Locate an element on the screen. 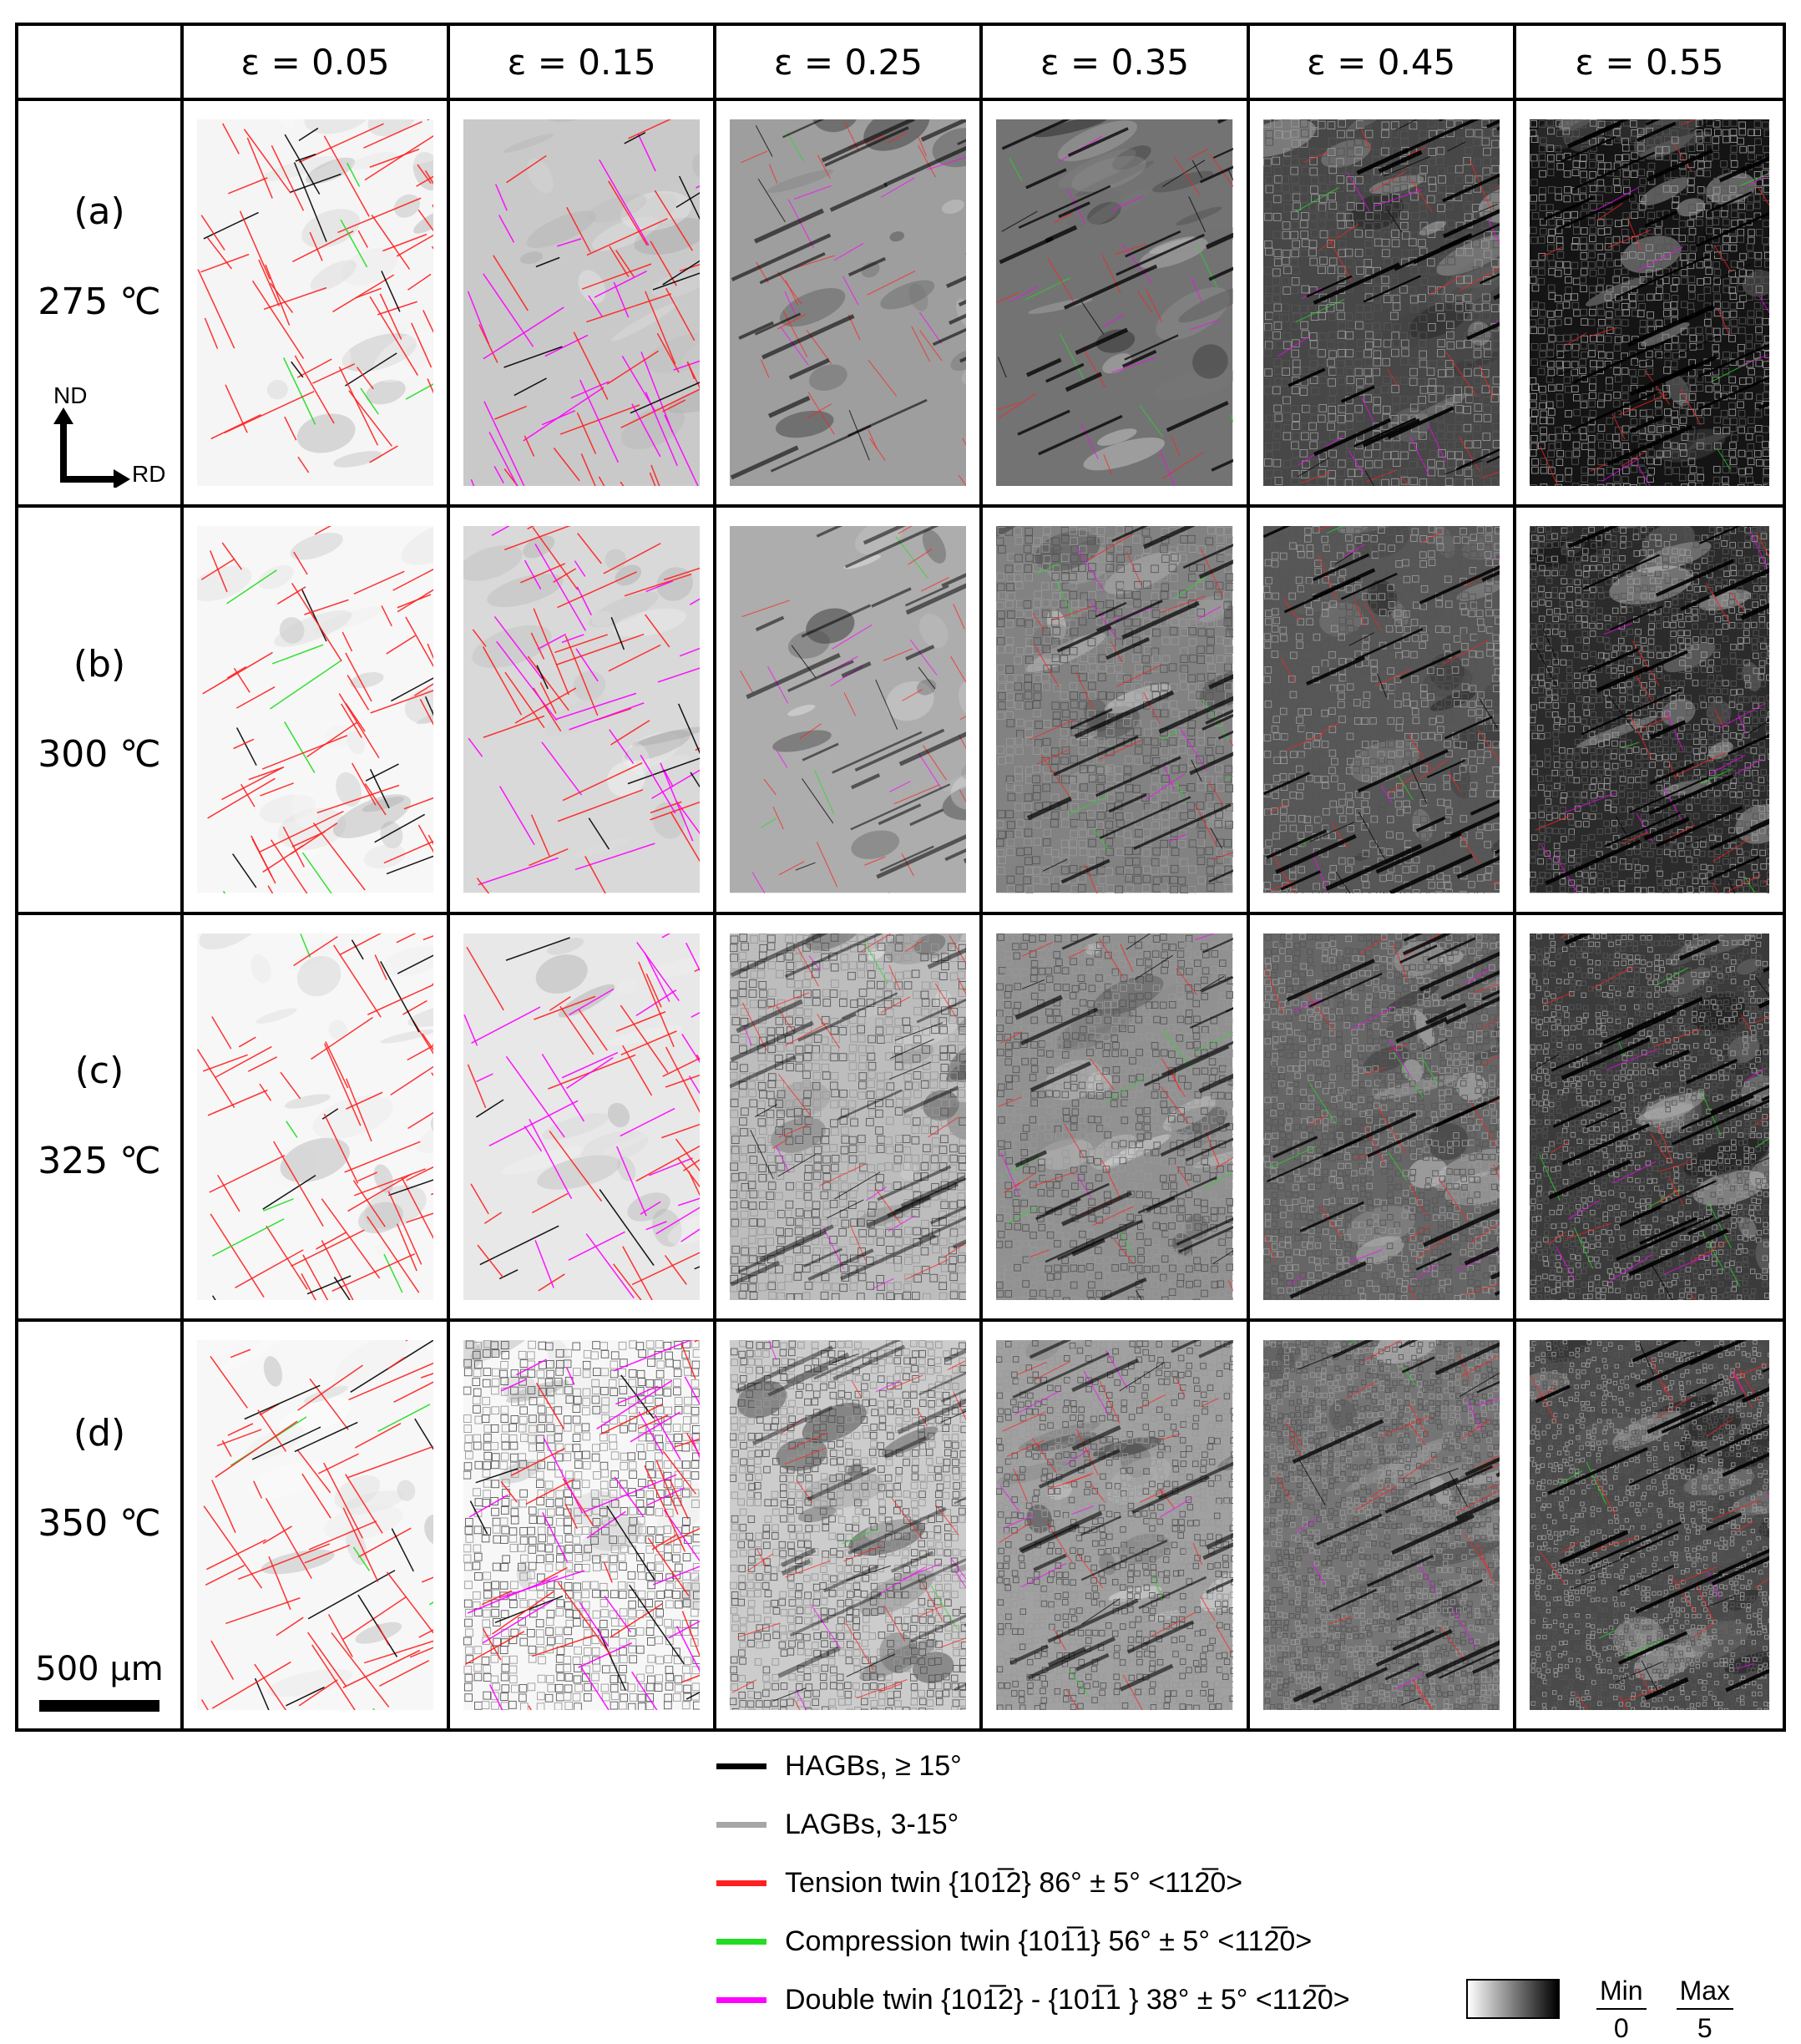  scale-bar-label: 500 µm is located at coordinates (99, 1669).